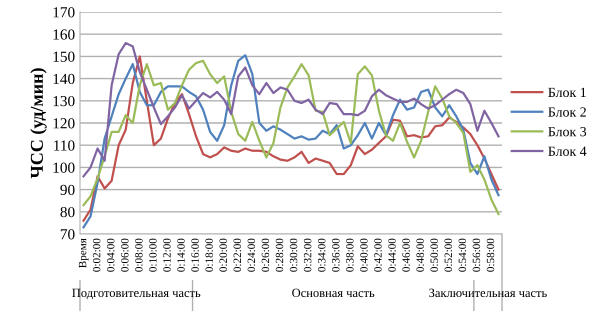 The width and height of the screenshot is (602, 311). Describe the element at coordinates (378, 255) in the screenshot. I see `x-tick-label: 0:42:00` at that location.